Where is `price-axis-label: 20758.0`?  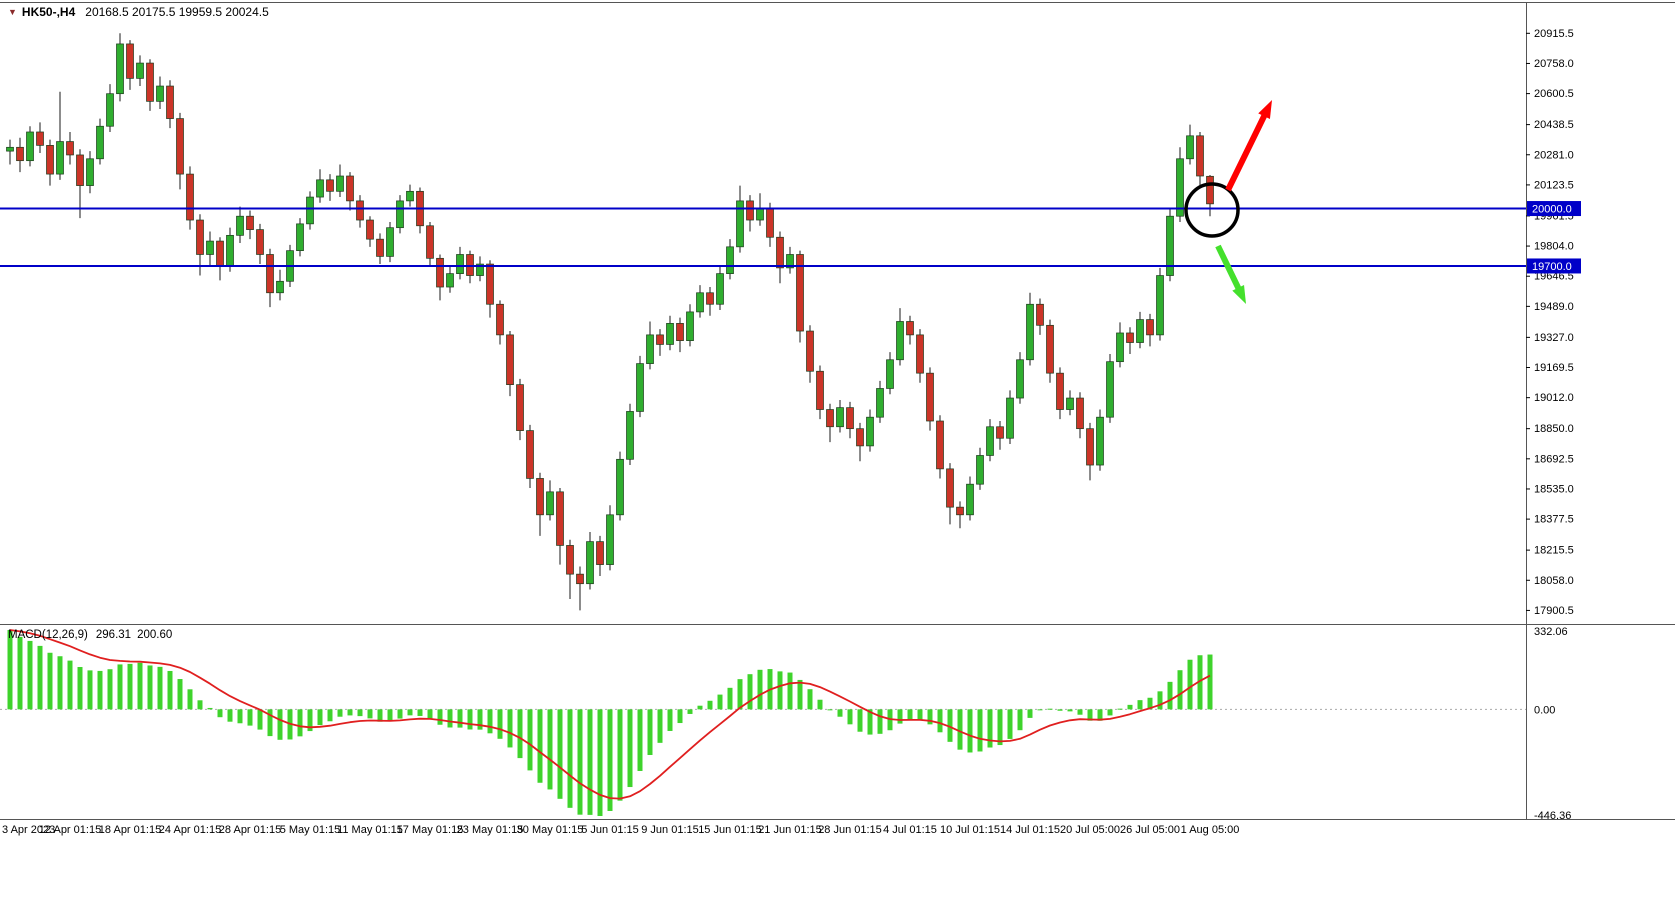 price-axis-label: 20758.0 is located at coordinates (1554, 64).